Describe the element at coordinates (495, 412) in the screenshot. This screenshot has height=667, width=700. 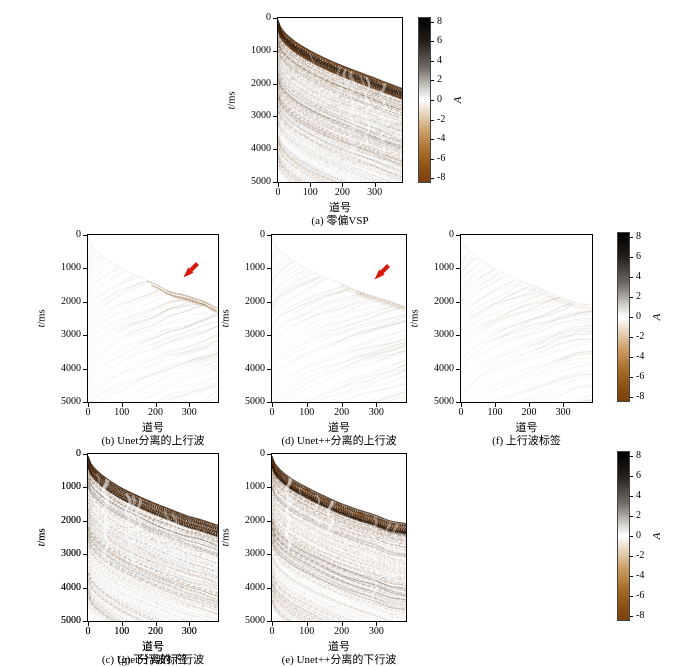
I see `x-tick-label: 100` at that location.